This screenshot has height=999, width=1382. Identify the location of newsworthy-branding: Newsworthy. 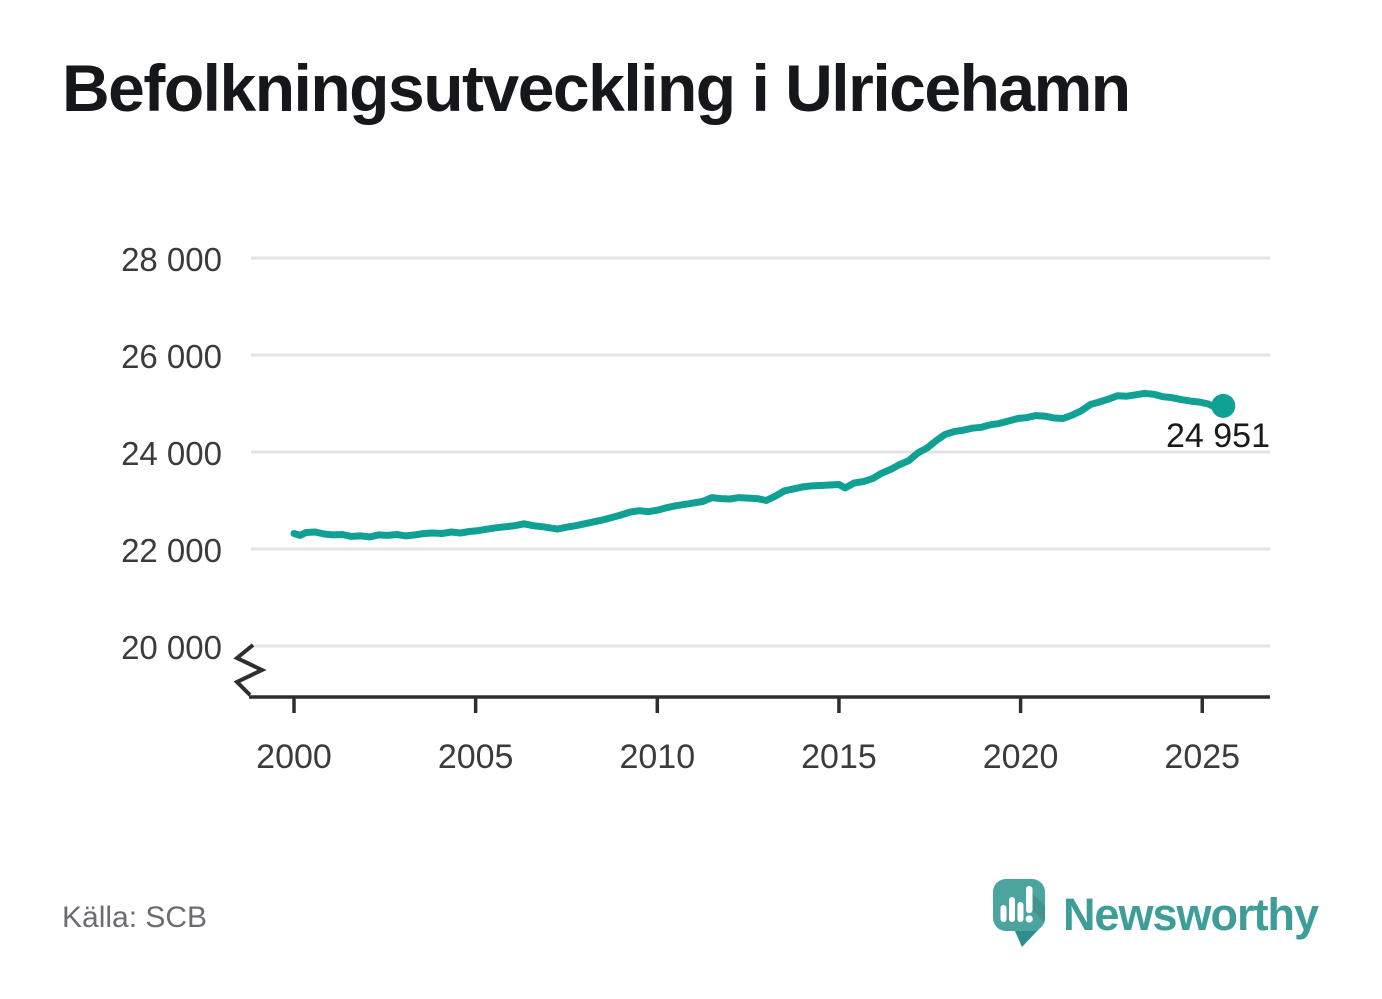
(1155, 911).